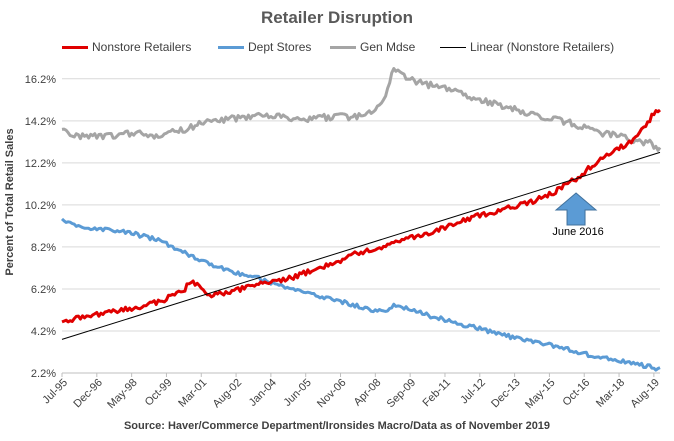 The image size is (674, 441). I want to click on legend-item-linear: Linear (Nonstore Retailers), so click(527, 47).